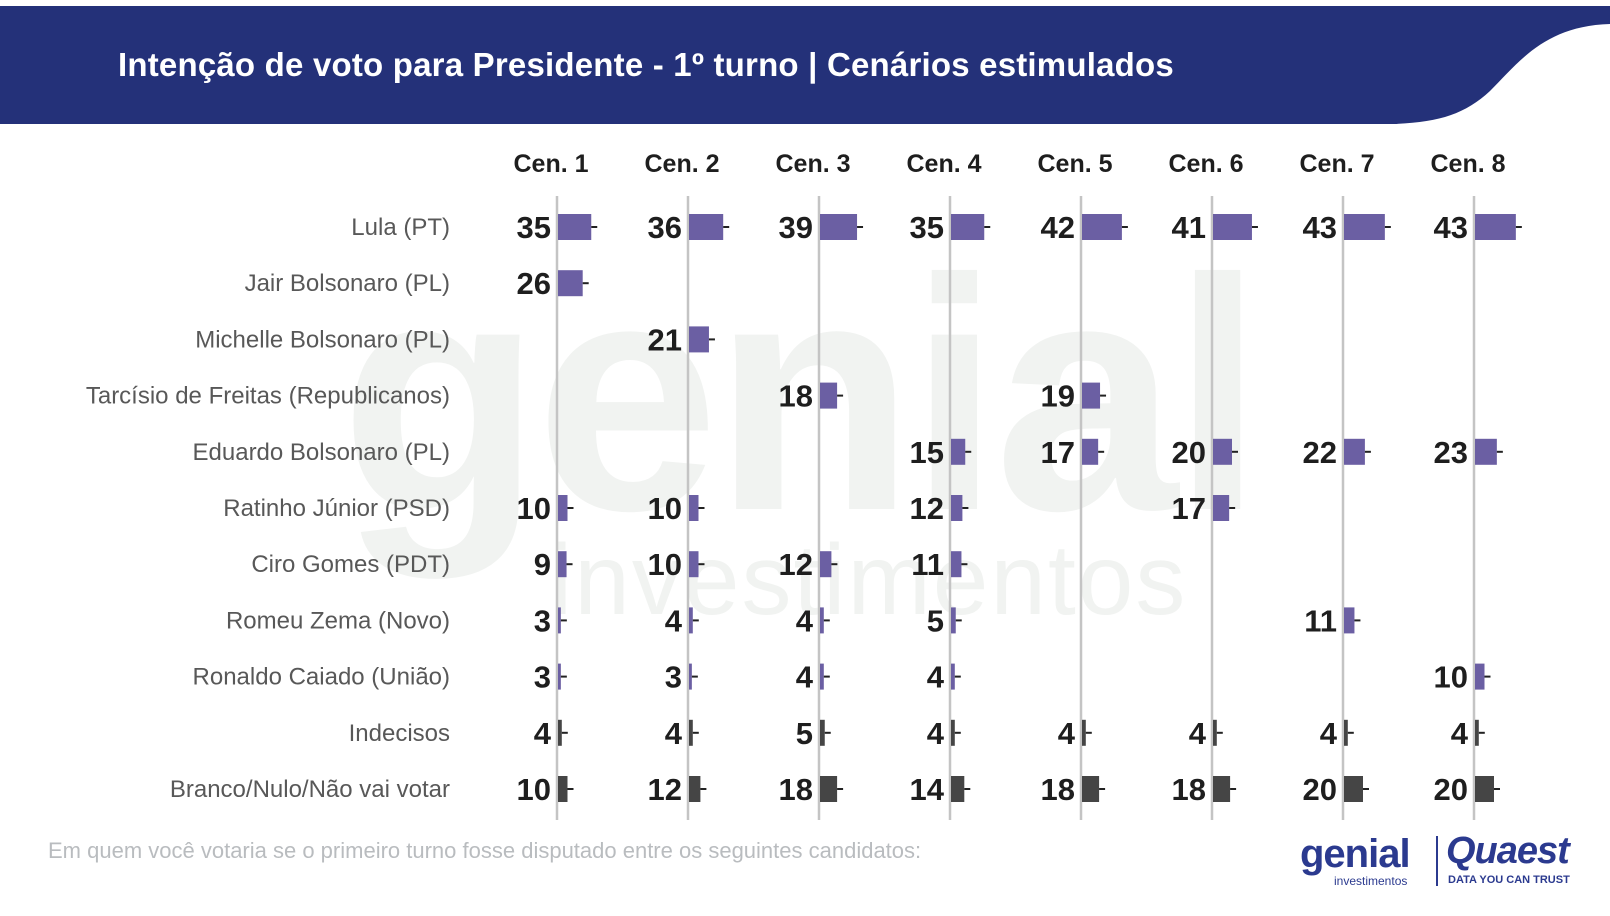  I want to click on value-label-ciro-gomes-pdt-cen-3: 12, so click(796, 564).